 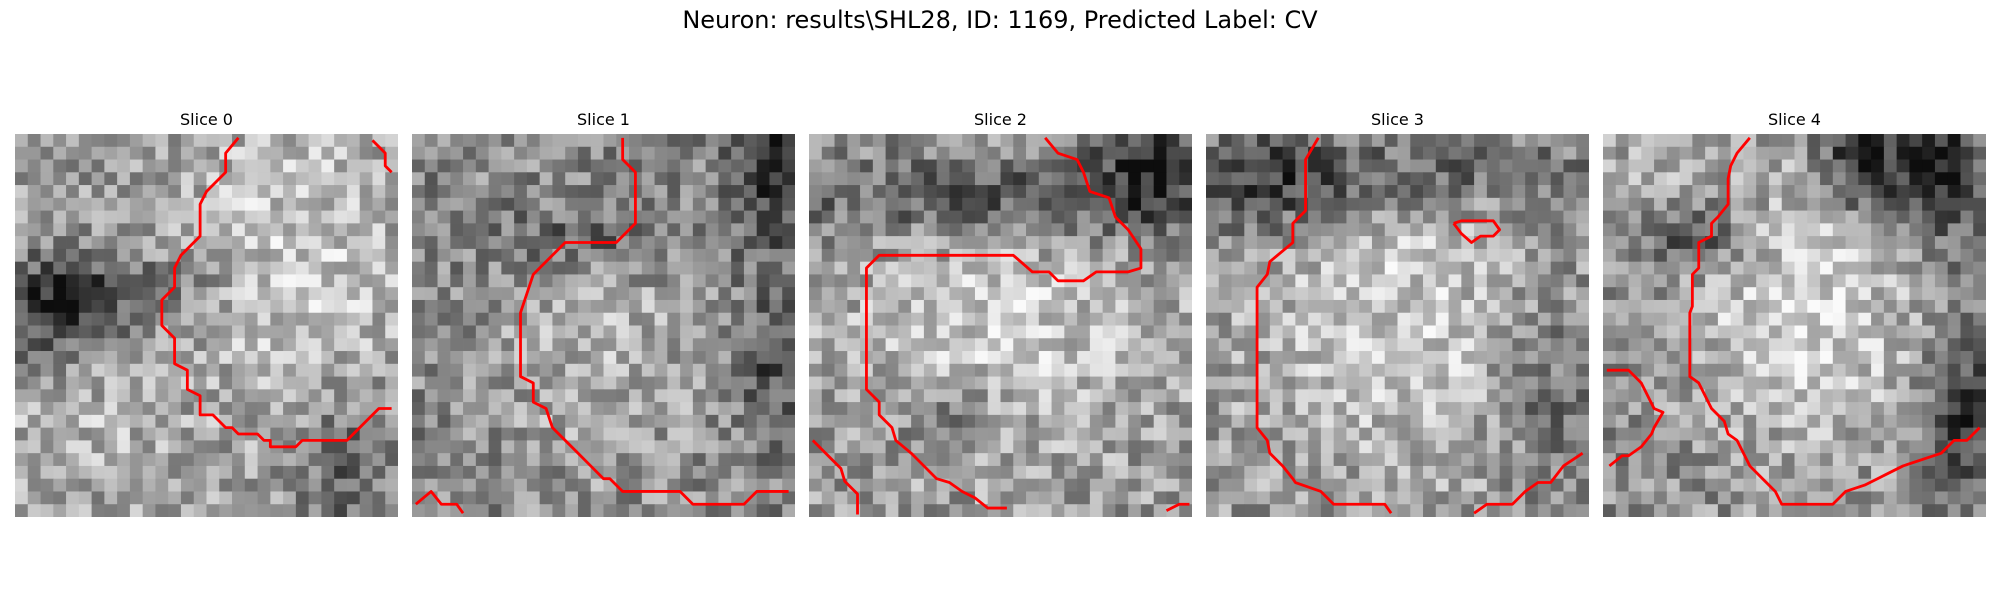 What do you see at coordinates (603, 119) in the screenshot?
I see `slice-title-1: Slice 1` at bounding box center [603, 119].